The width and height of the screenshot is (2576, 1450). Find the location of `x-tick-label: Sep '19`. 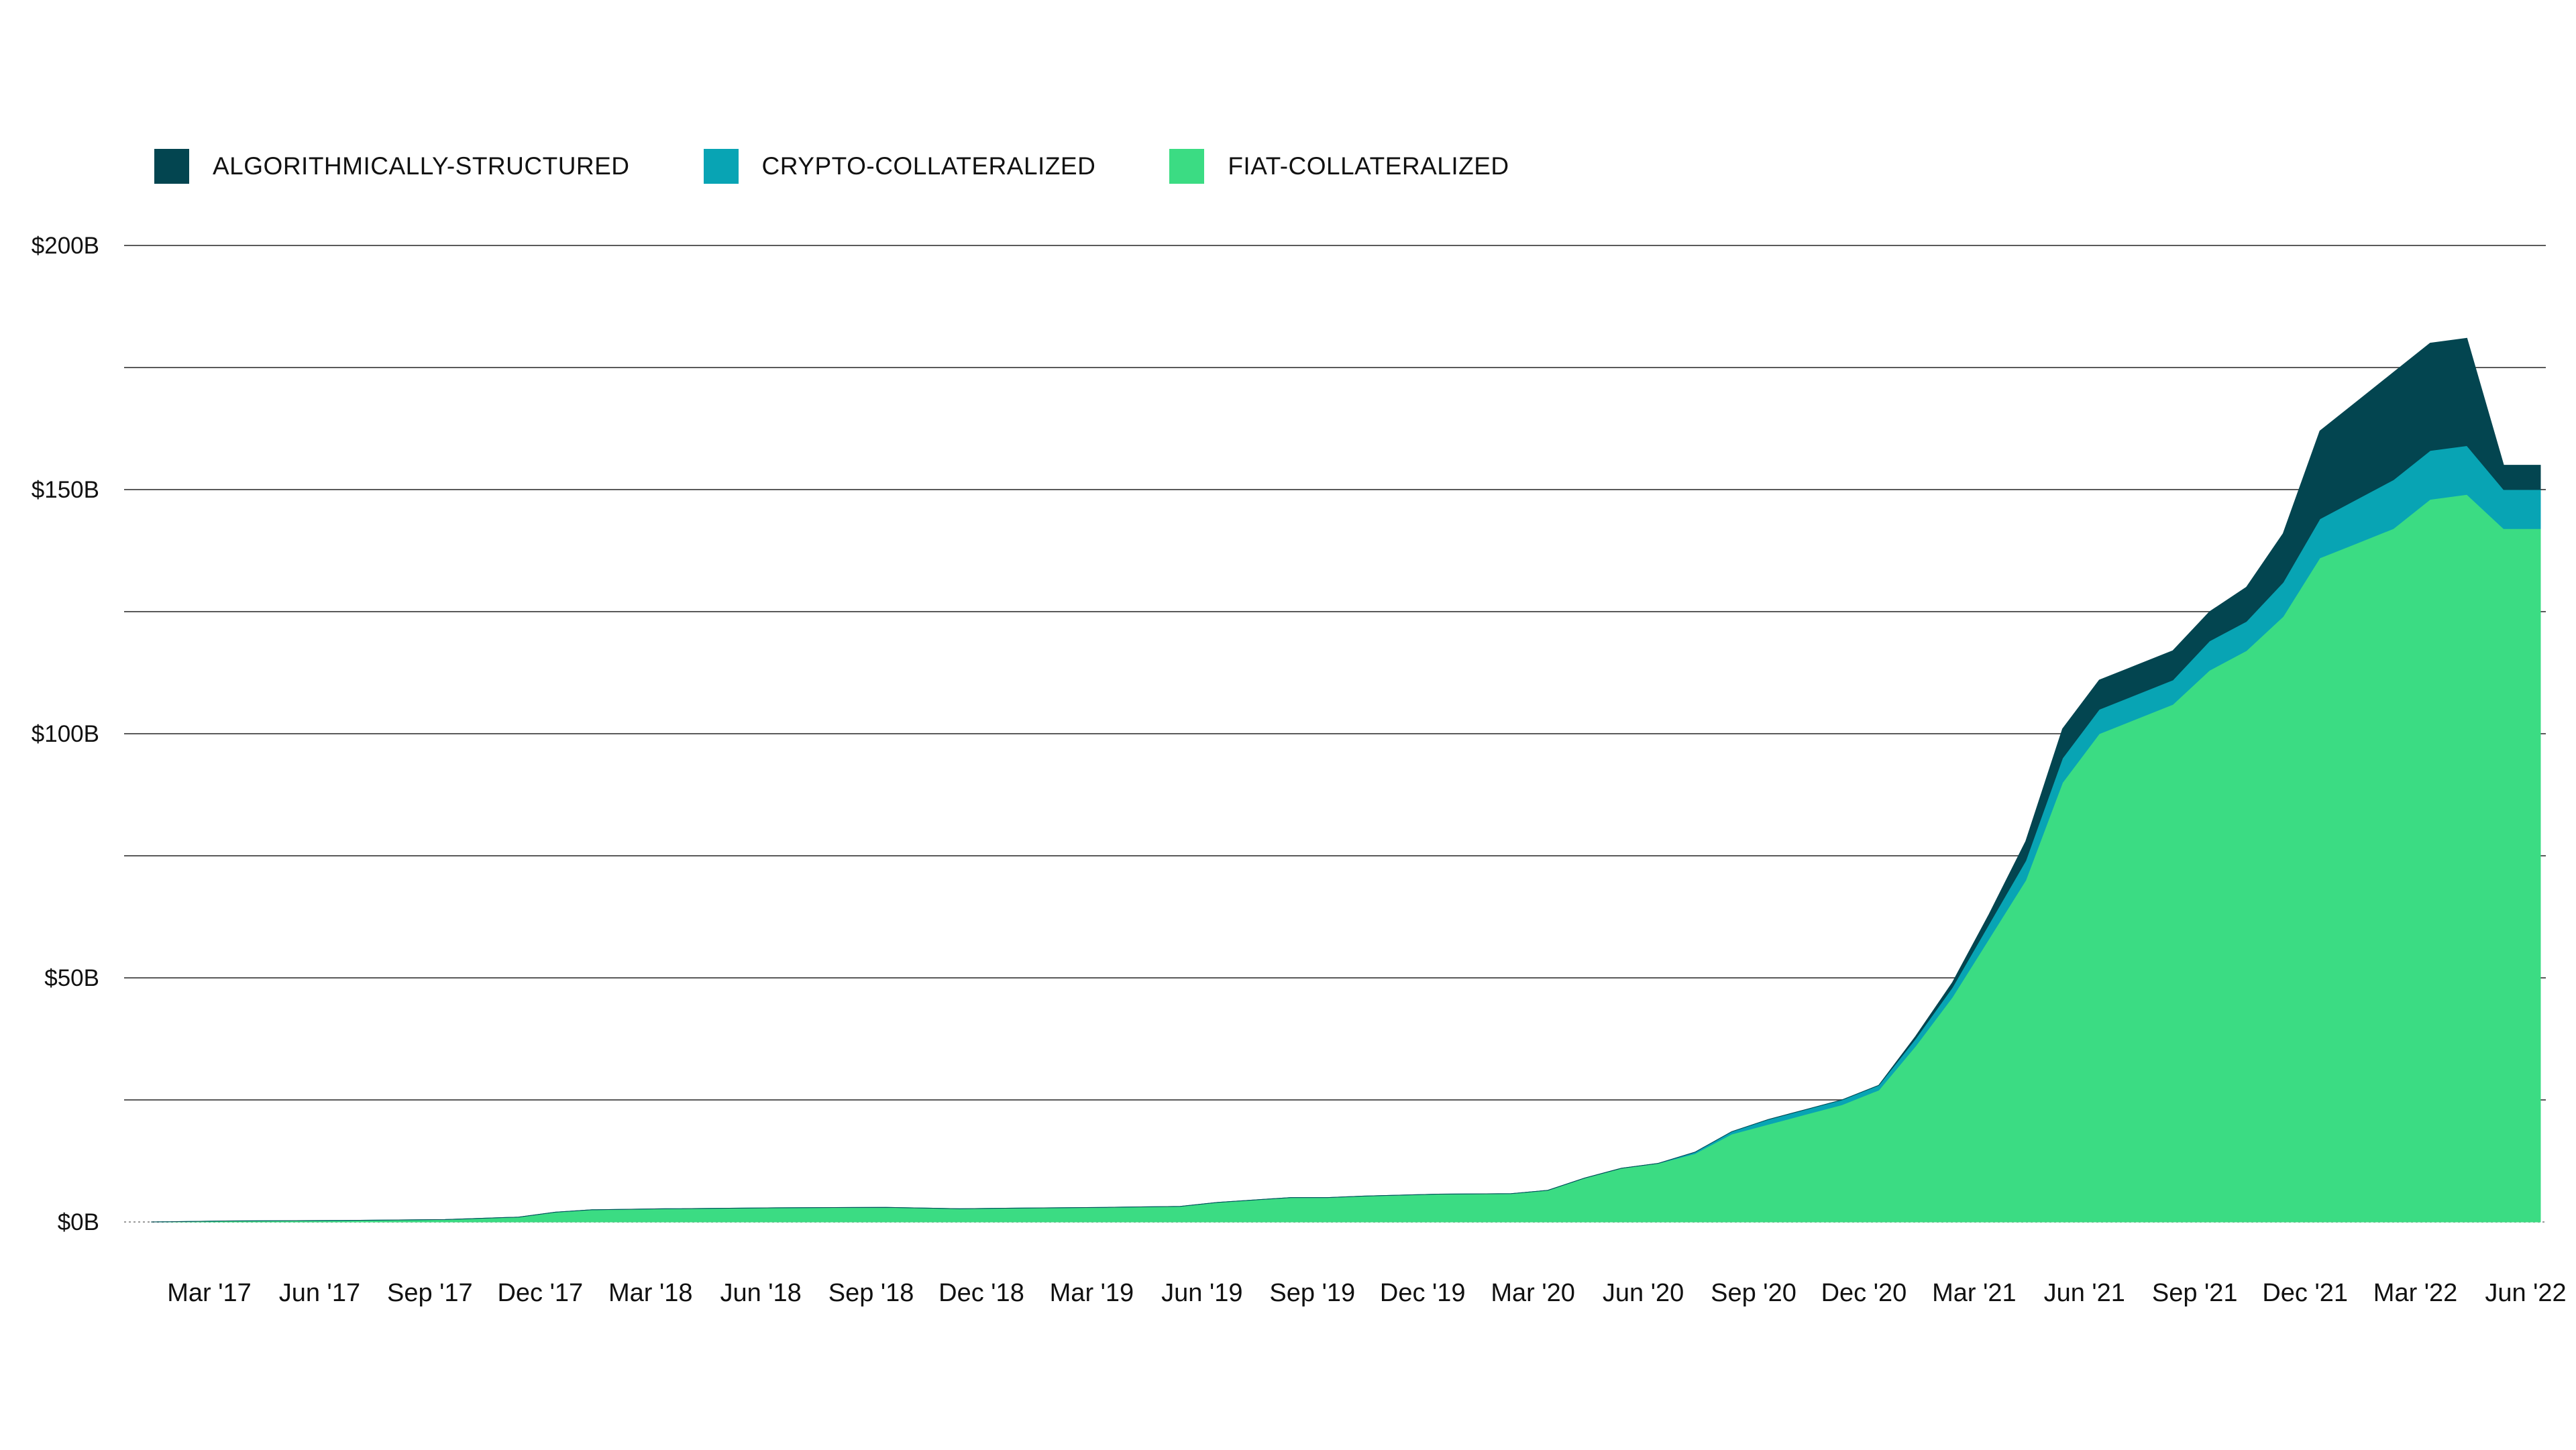

x-tick-label: Sep '19 is located at coordinates (1312, 1293).